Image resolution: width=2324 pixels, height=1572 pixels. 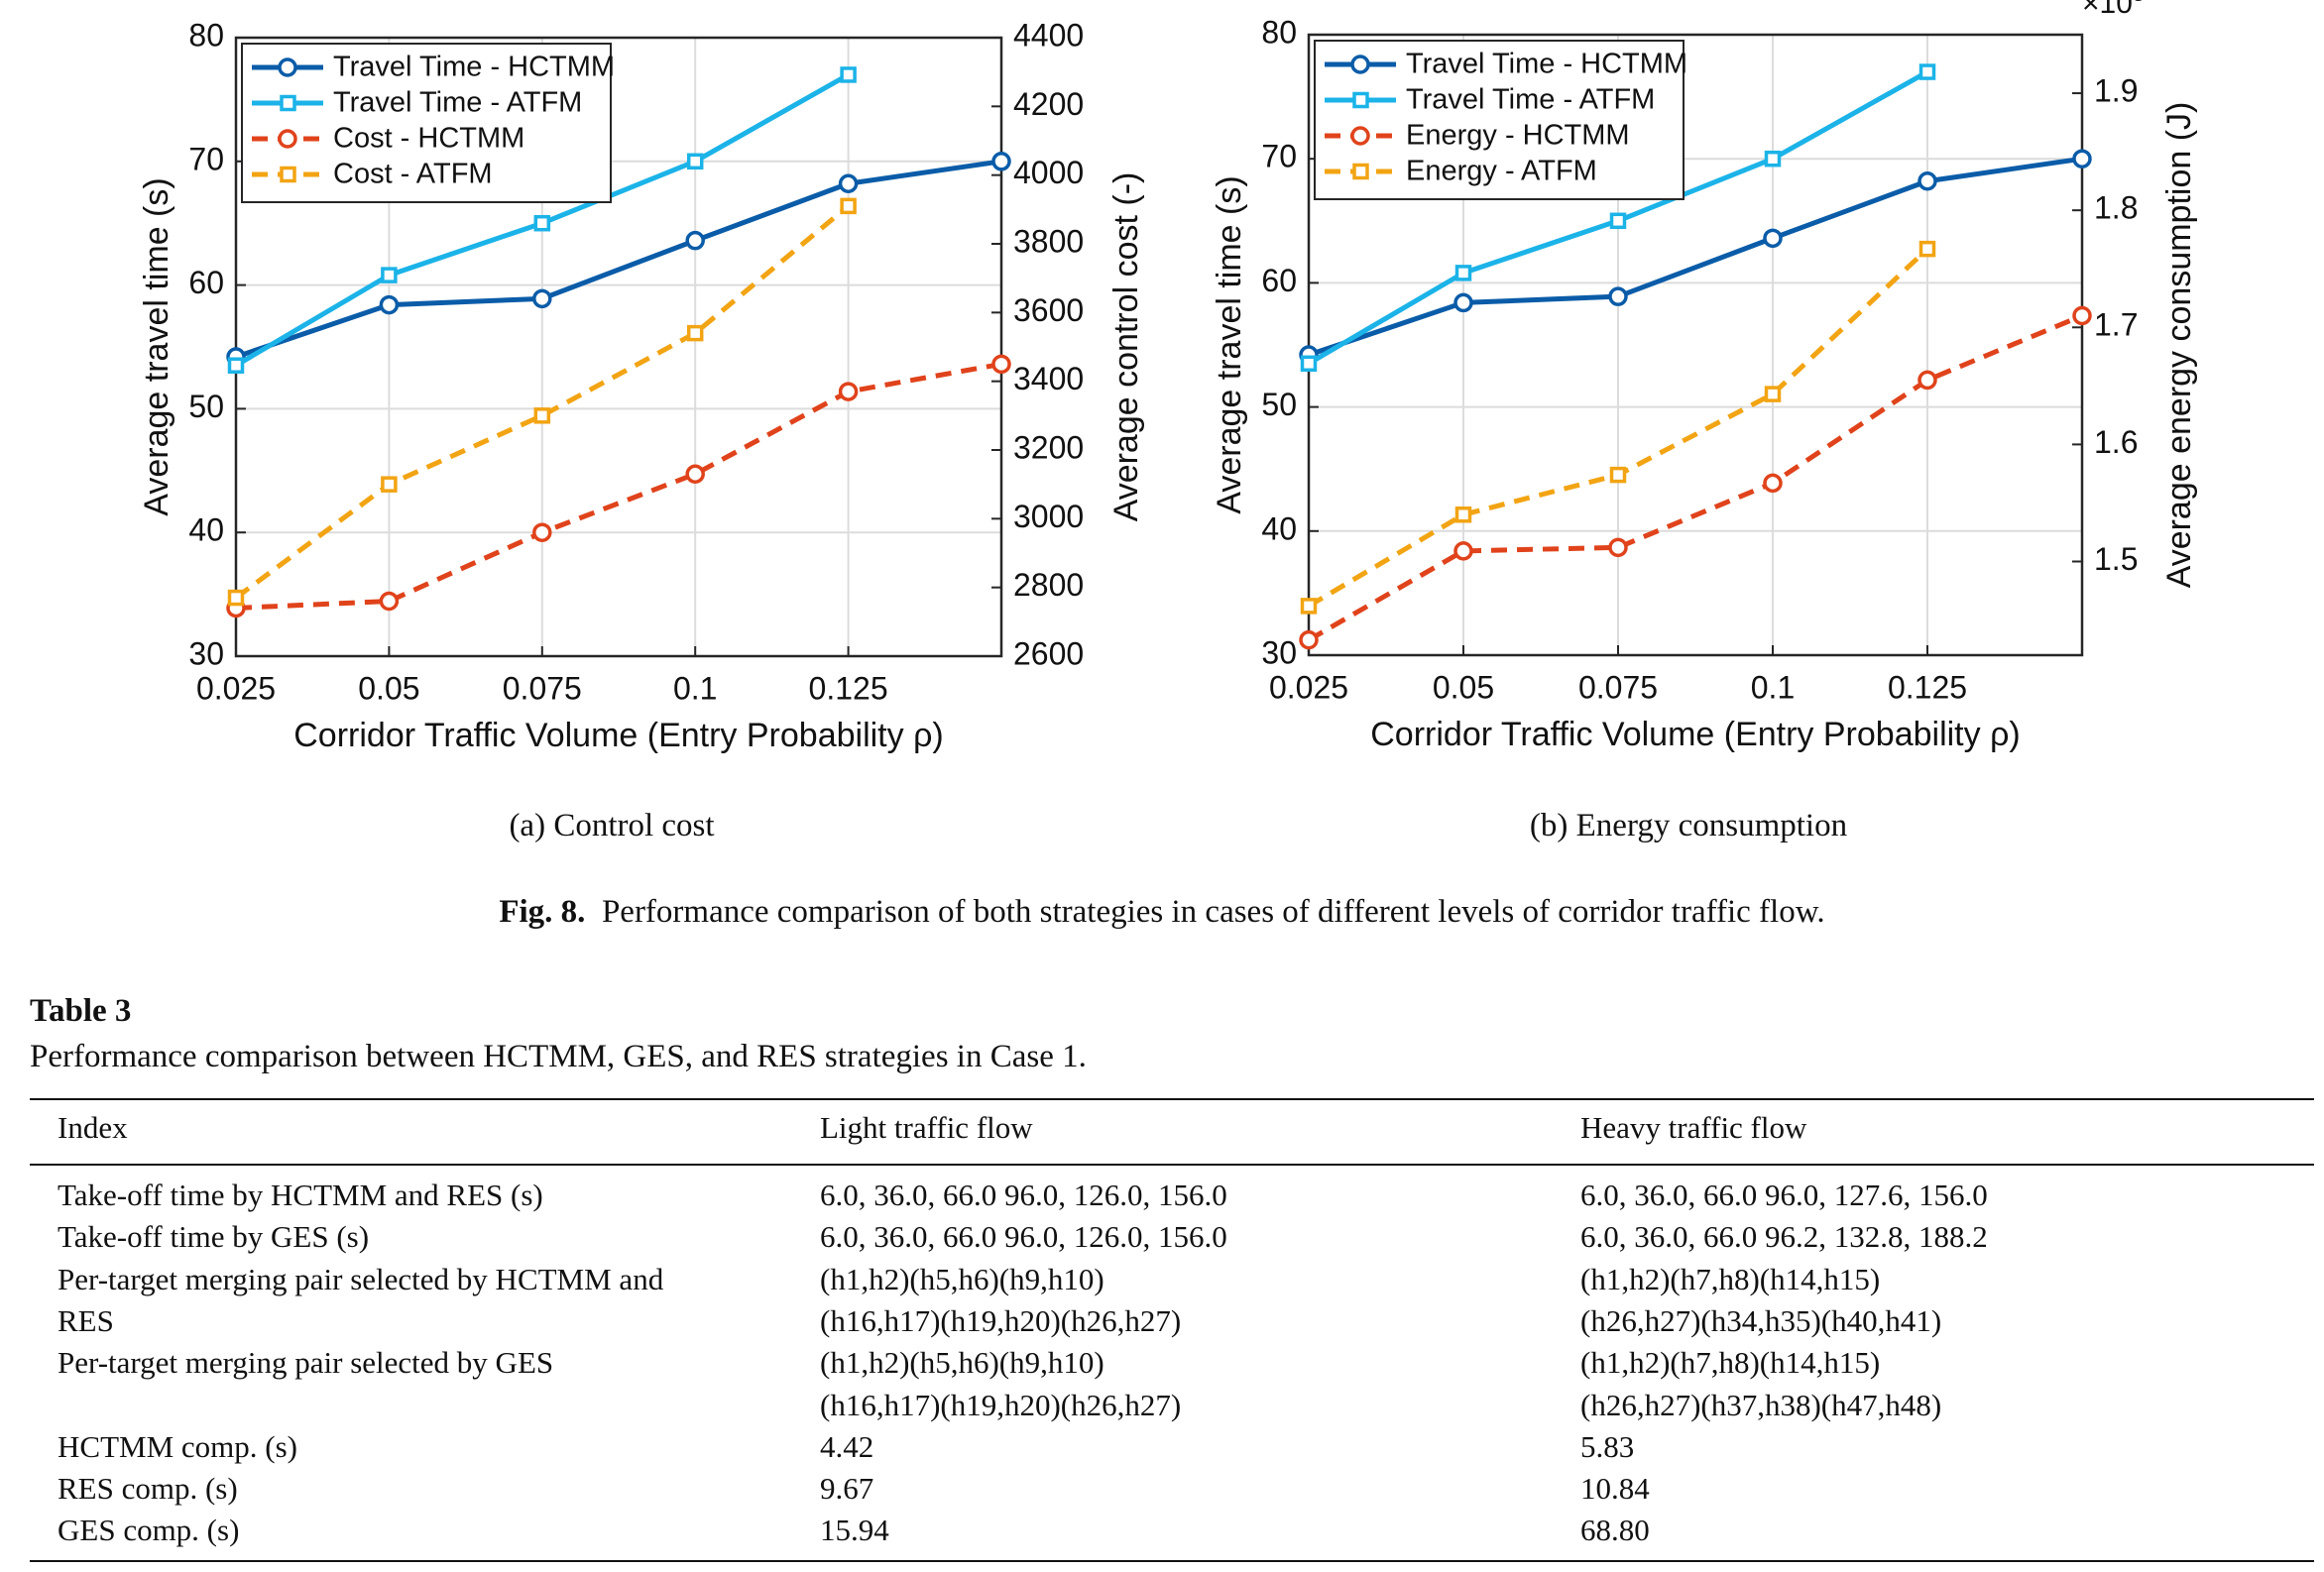 I want to click on table-bottom-rule, so click(x=1172, y=1561).